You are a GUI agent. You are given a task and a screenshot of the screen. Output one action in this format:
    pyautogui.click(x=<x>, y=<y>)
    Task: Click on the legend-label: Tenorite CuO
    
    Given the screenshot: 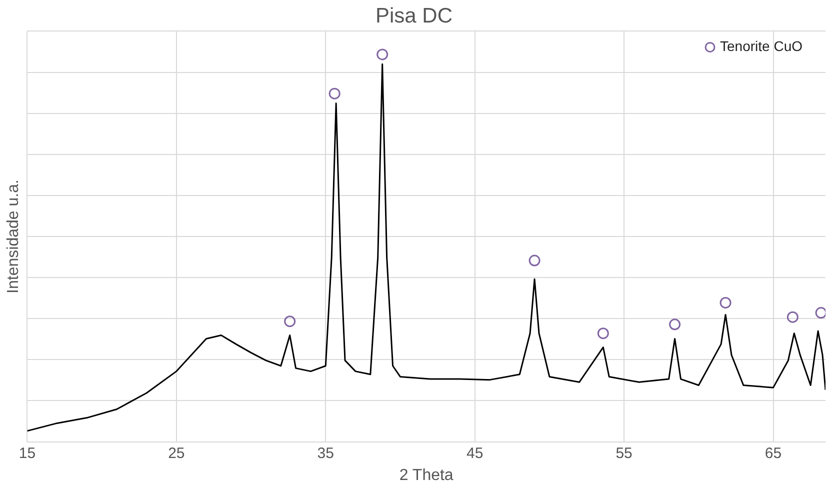 What is the action you would take?
    pyautogui.click(x=761, y=46)
    